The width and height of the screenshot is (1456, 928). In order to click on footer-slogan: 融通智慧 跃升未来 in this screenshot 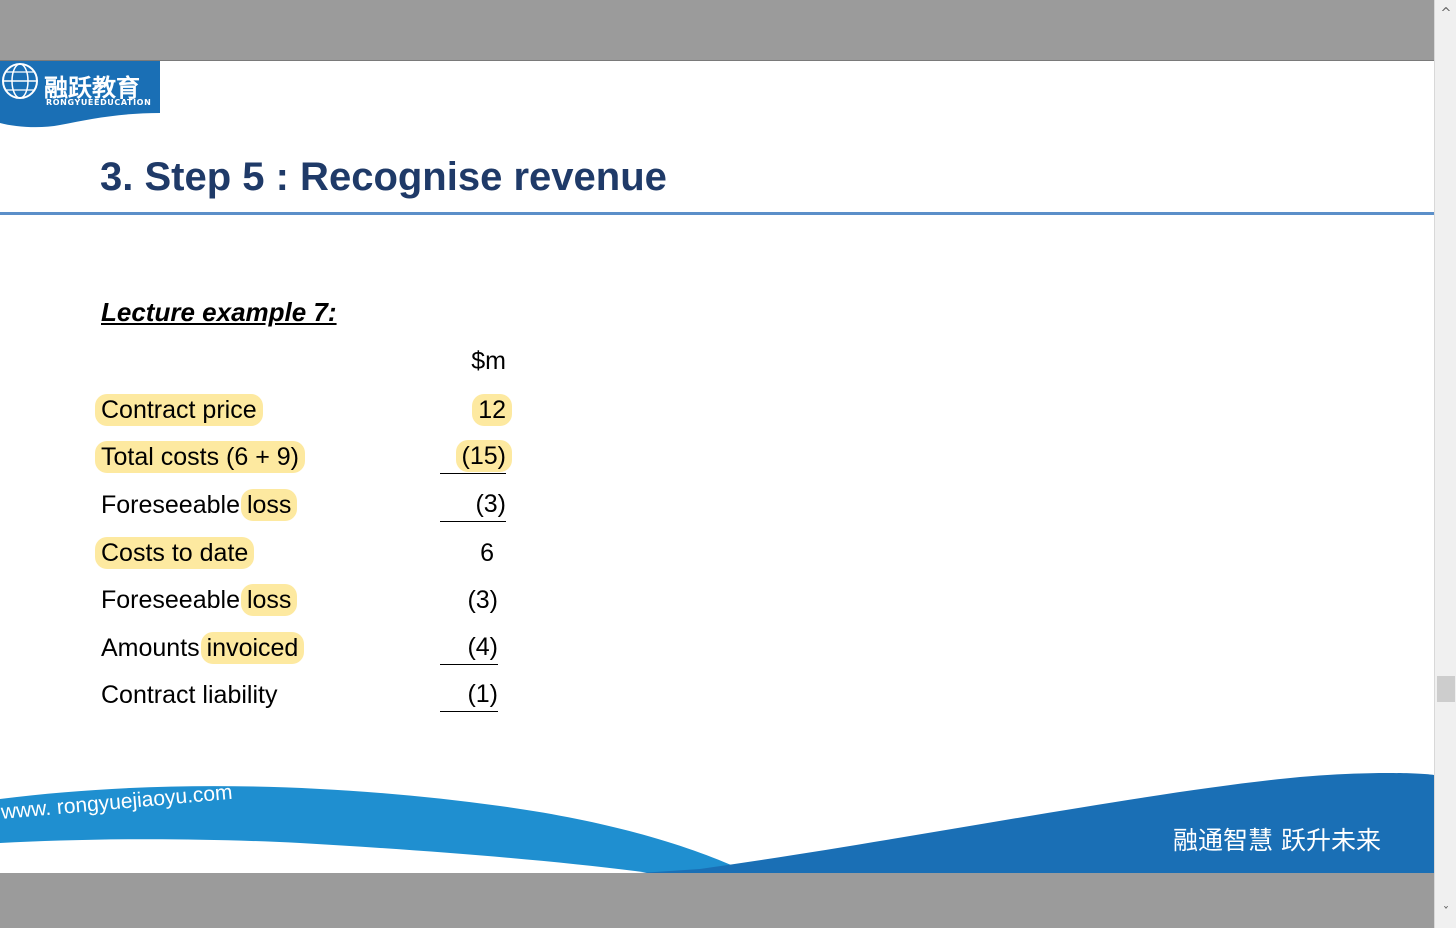, I will do `click(1277, 840)`.